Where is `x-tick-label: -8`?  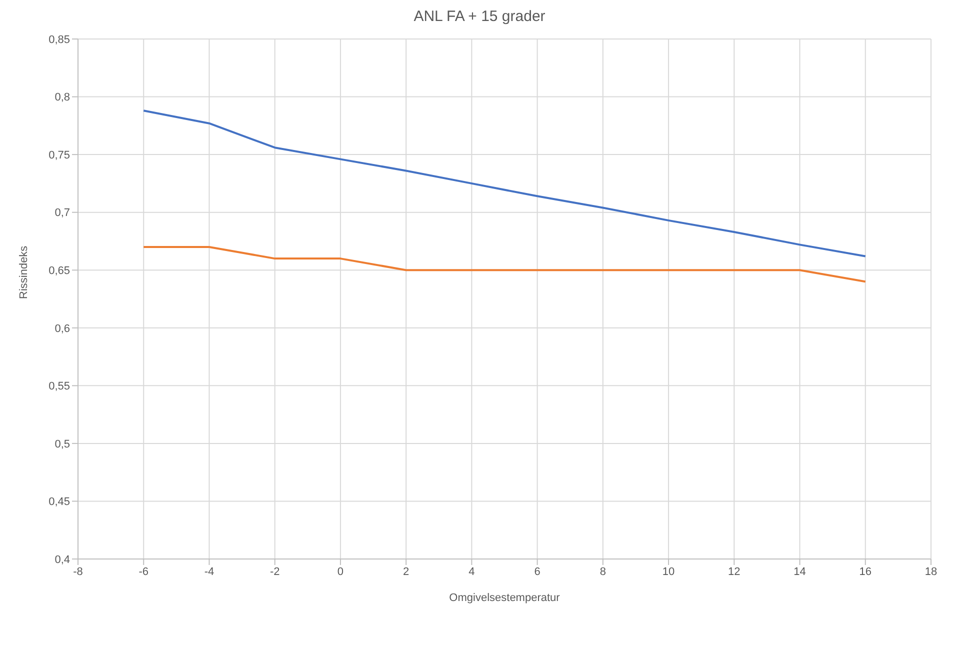 x-tick-label: -8 is located at coordinates (78, 572).